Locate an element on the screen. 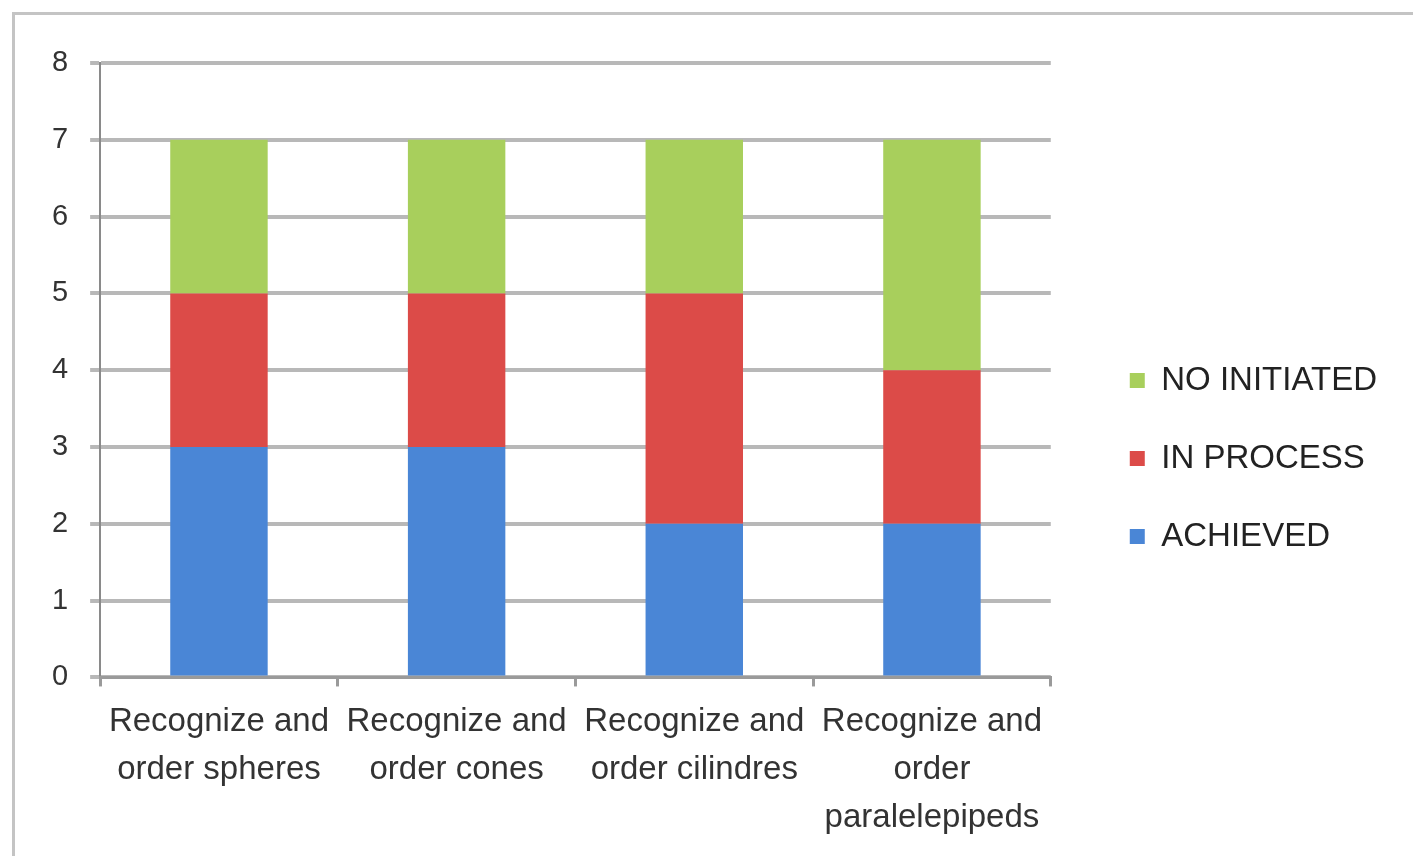 The image size is (1413, 856). y-tick-label: 3 is located at coordinates (60, 445).